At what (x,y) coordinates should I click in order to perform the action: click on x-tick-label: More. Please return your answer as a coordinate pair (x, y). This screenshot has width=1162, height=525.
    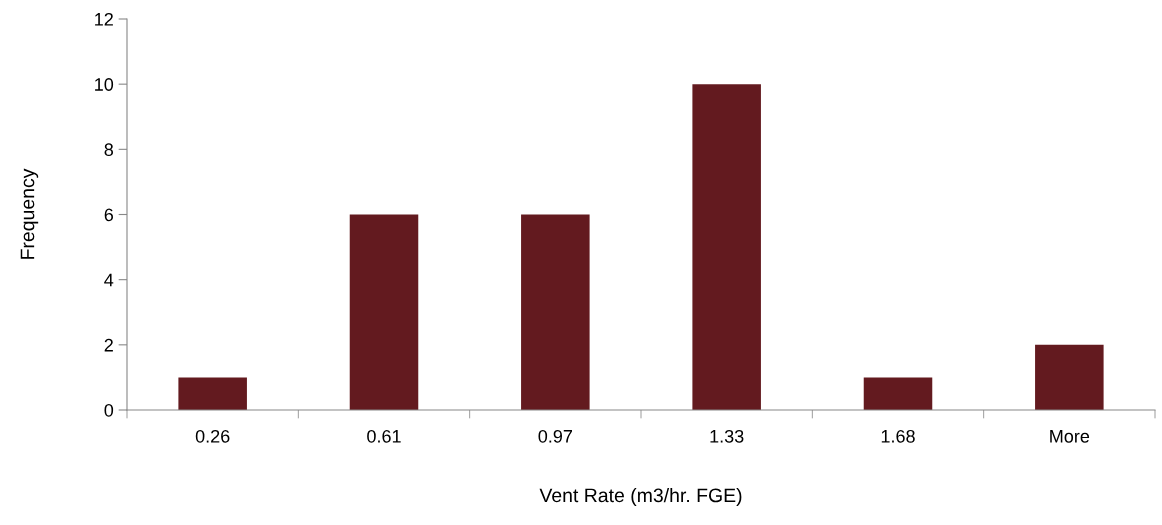
    Looking at the image, I should click on (1070, 436).